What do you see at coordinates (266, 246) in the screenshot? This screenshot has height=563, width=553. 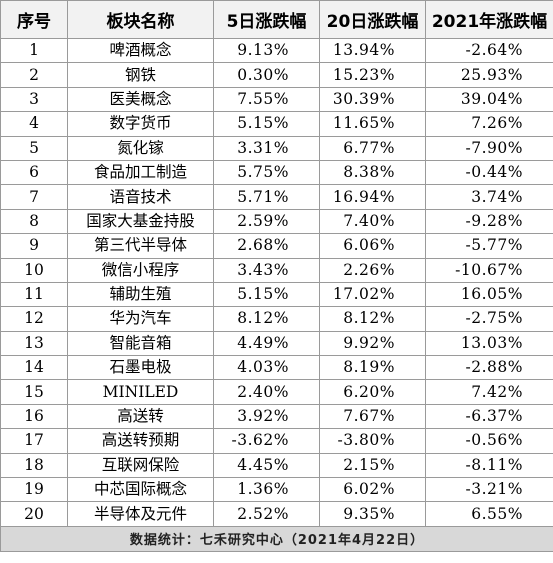 I see `change-5day: 2.68%` at bounding box center [266, 246].